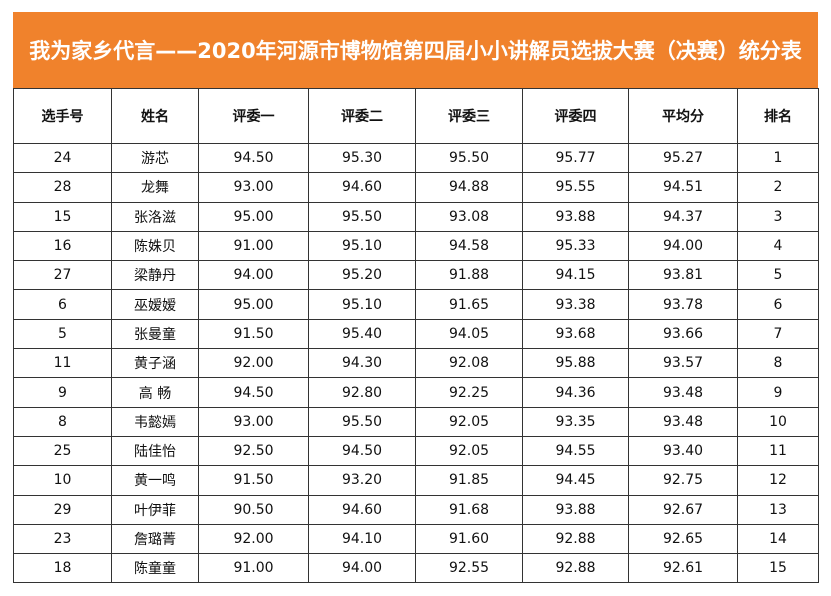 The width and height of the screenshot is (831, 596). What do you see at coordinates (575, 392) in the screenshot?
I see `table-cell: 94.36` at bounding box center [575, 392].